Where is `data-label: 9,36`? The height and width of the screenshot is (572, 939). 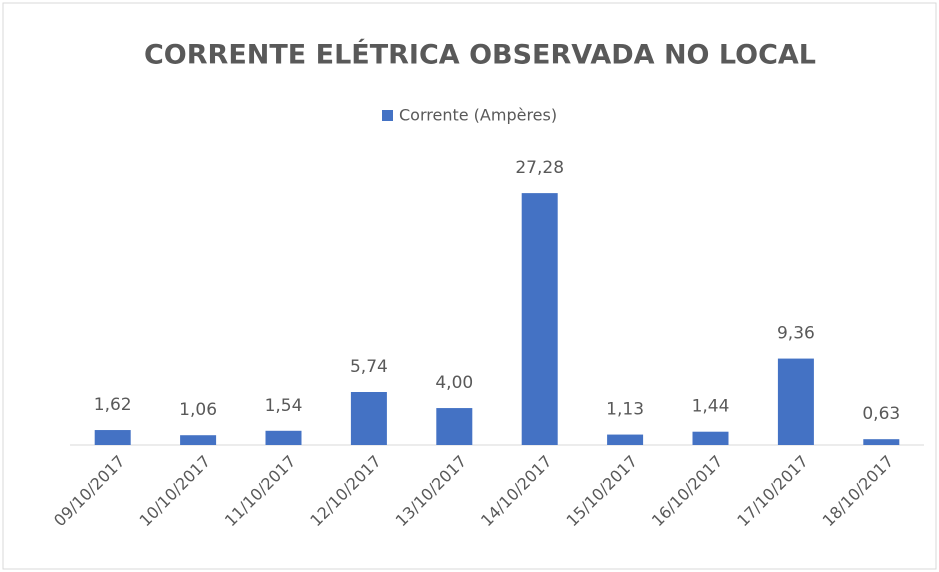
data-label: 9,36 is located at coordinates (796, 334).